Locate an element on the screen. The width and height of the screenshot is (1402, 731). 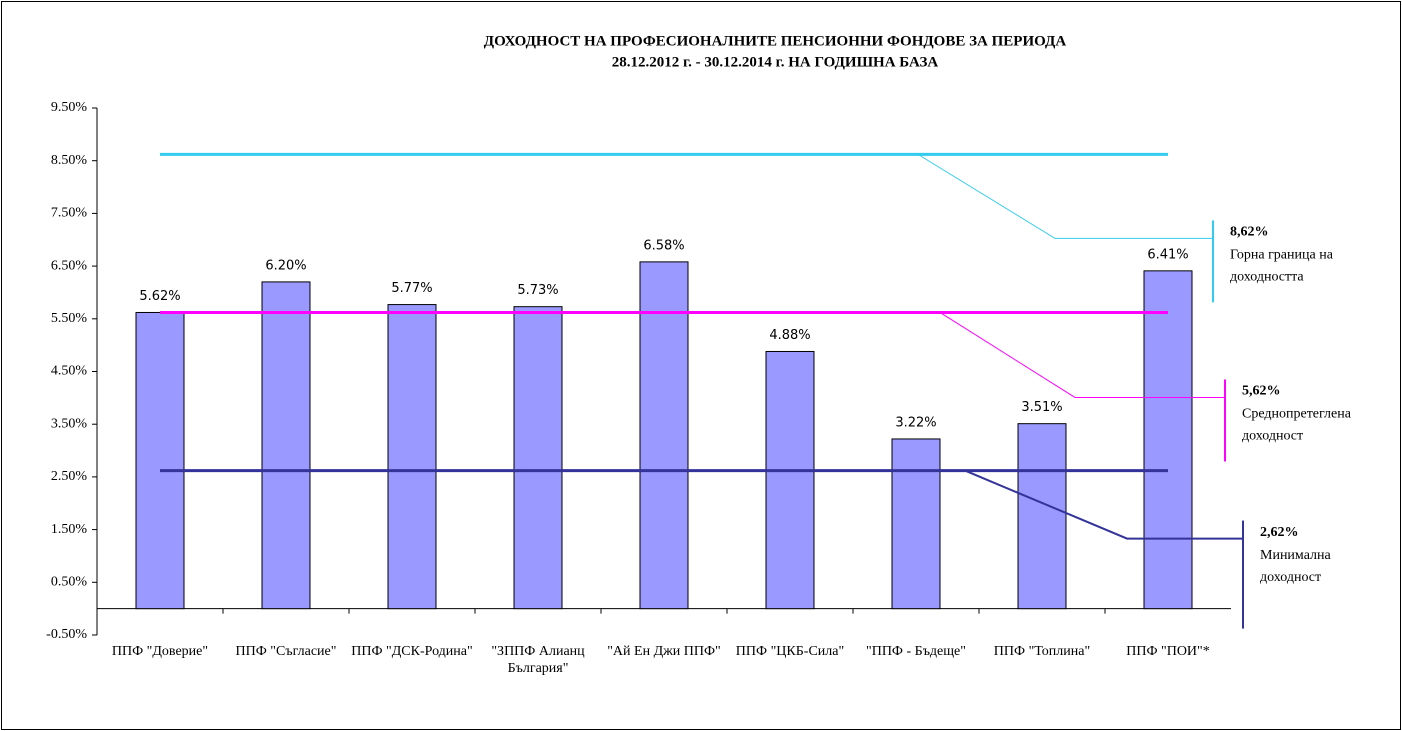
value-label: 4.88% is located at coordinates (789, 335).